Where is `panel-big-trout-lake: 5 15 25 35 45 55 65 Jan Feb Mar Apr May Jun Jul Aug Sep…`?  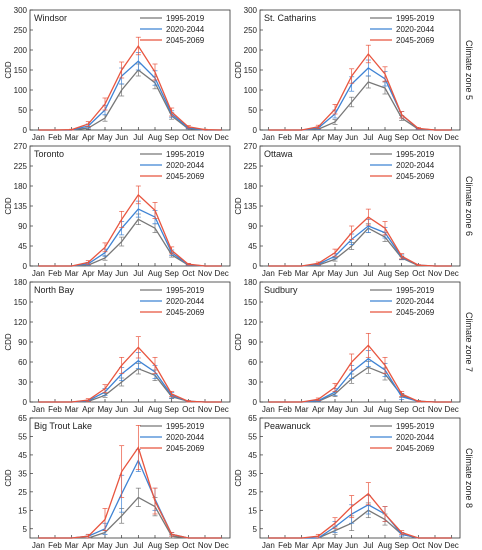
panel-big-trout-lake: 5 15 25 35 45 55 65 Jan Feb Mar Apr May Jun Jul Aug Sep… is located at coordinates (117, 482).